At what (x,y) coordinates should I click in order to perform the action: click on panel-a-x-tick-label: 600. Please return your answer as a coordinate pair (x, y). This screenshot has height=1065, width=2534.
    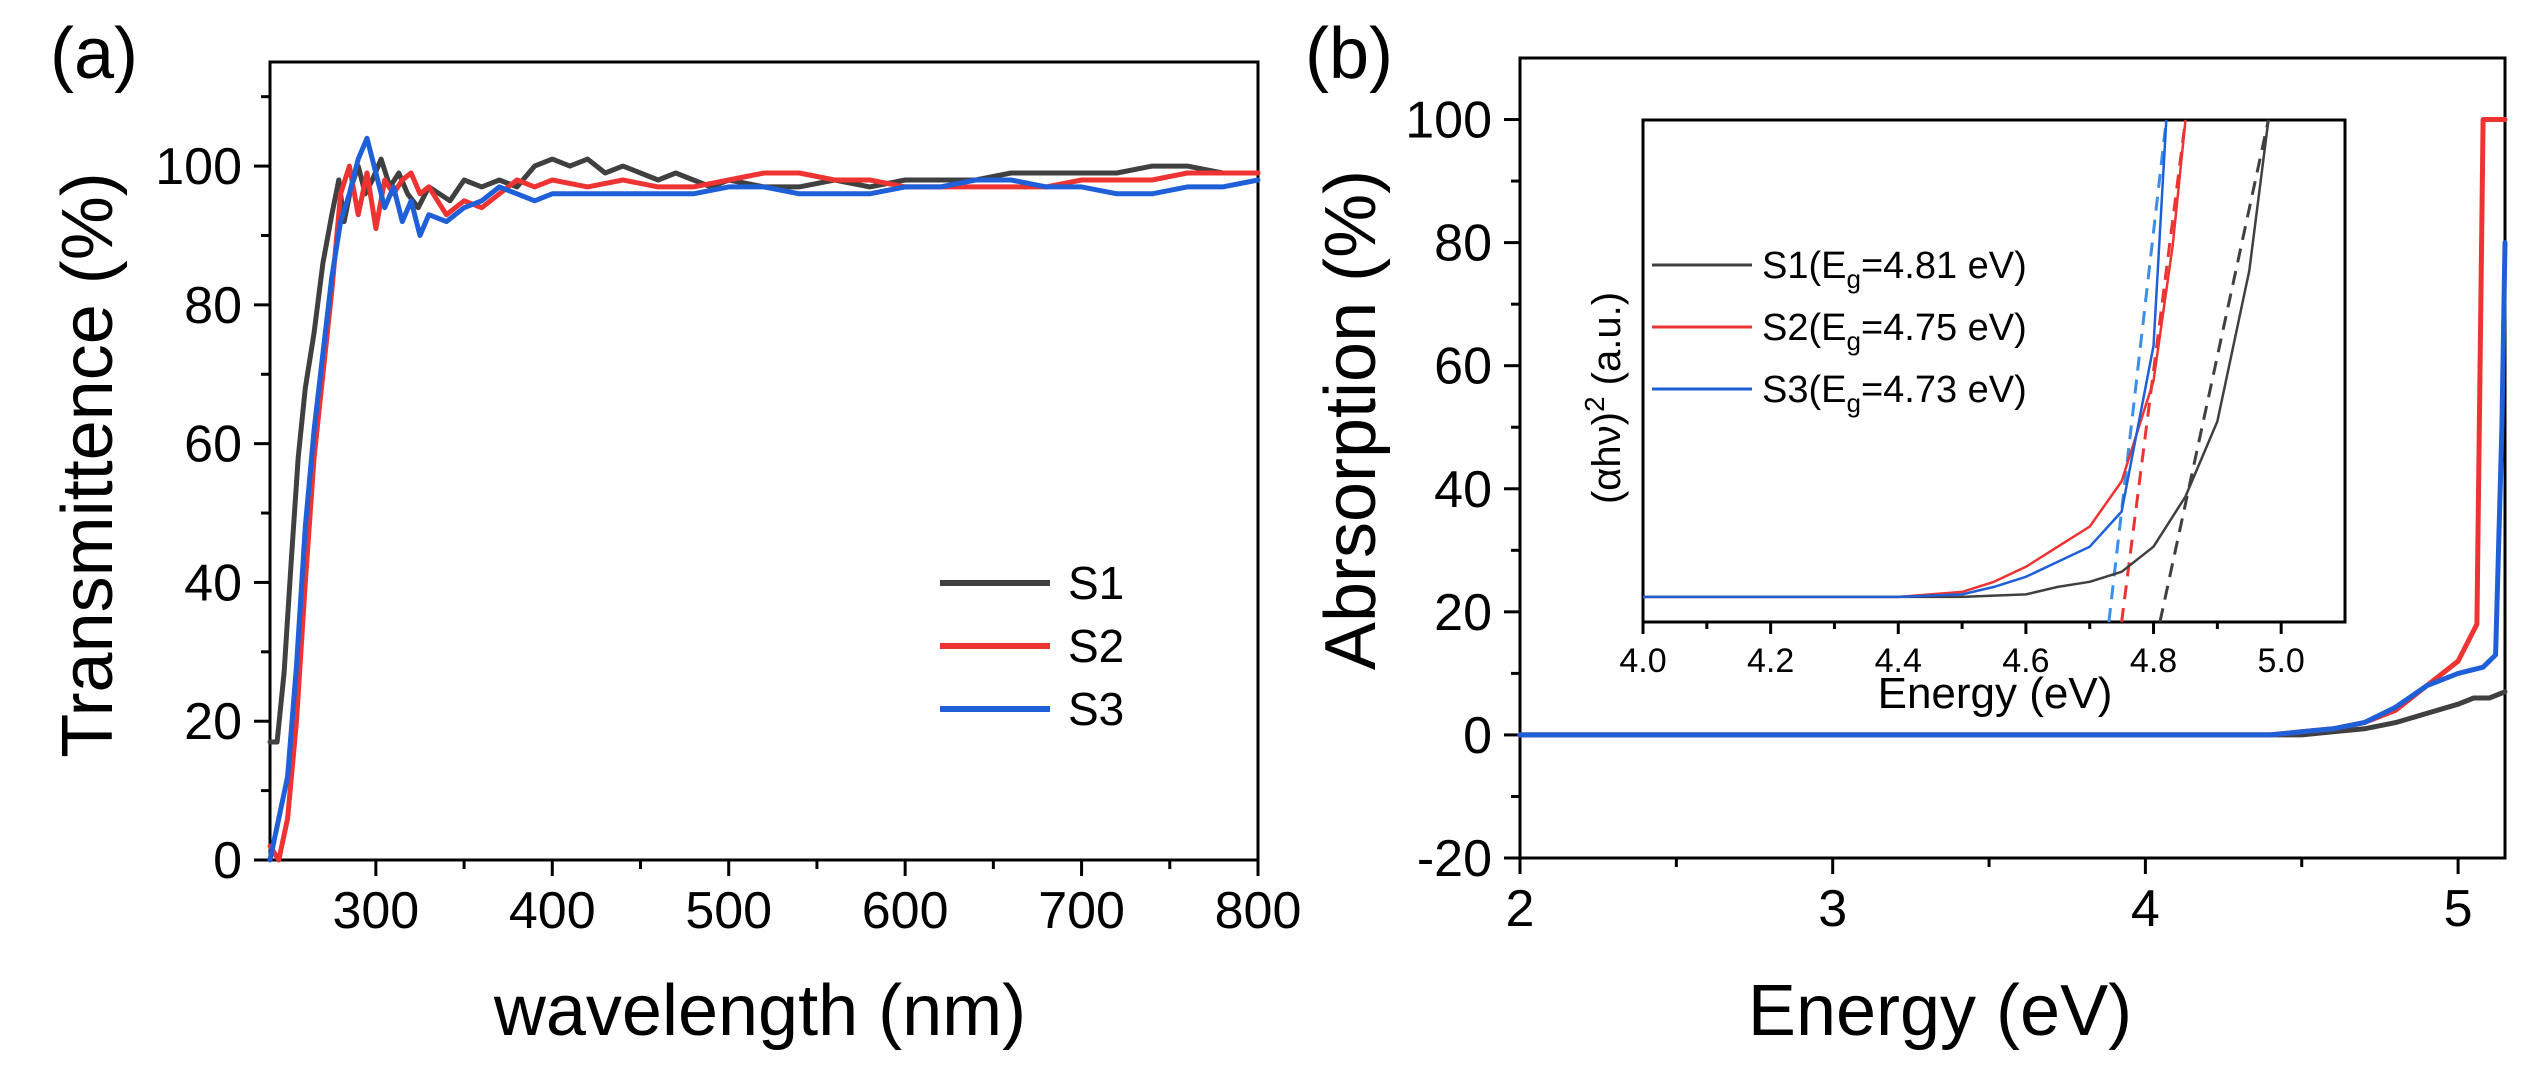
    Looking at the image, I should click on (905, 911).